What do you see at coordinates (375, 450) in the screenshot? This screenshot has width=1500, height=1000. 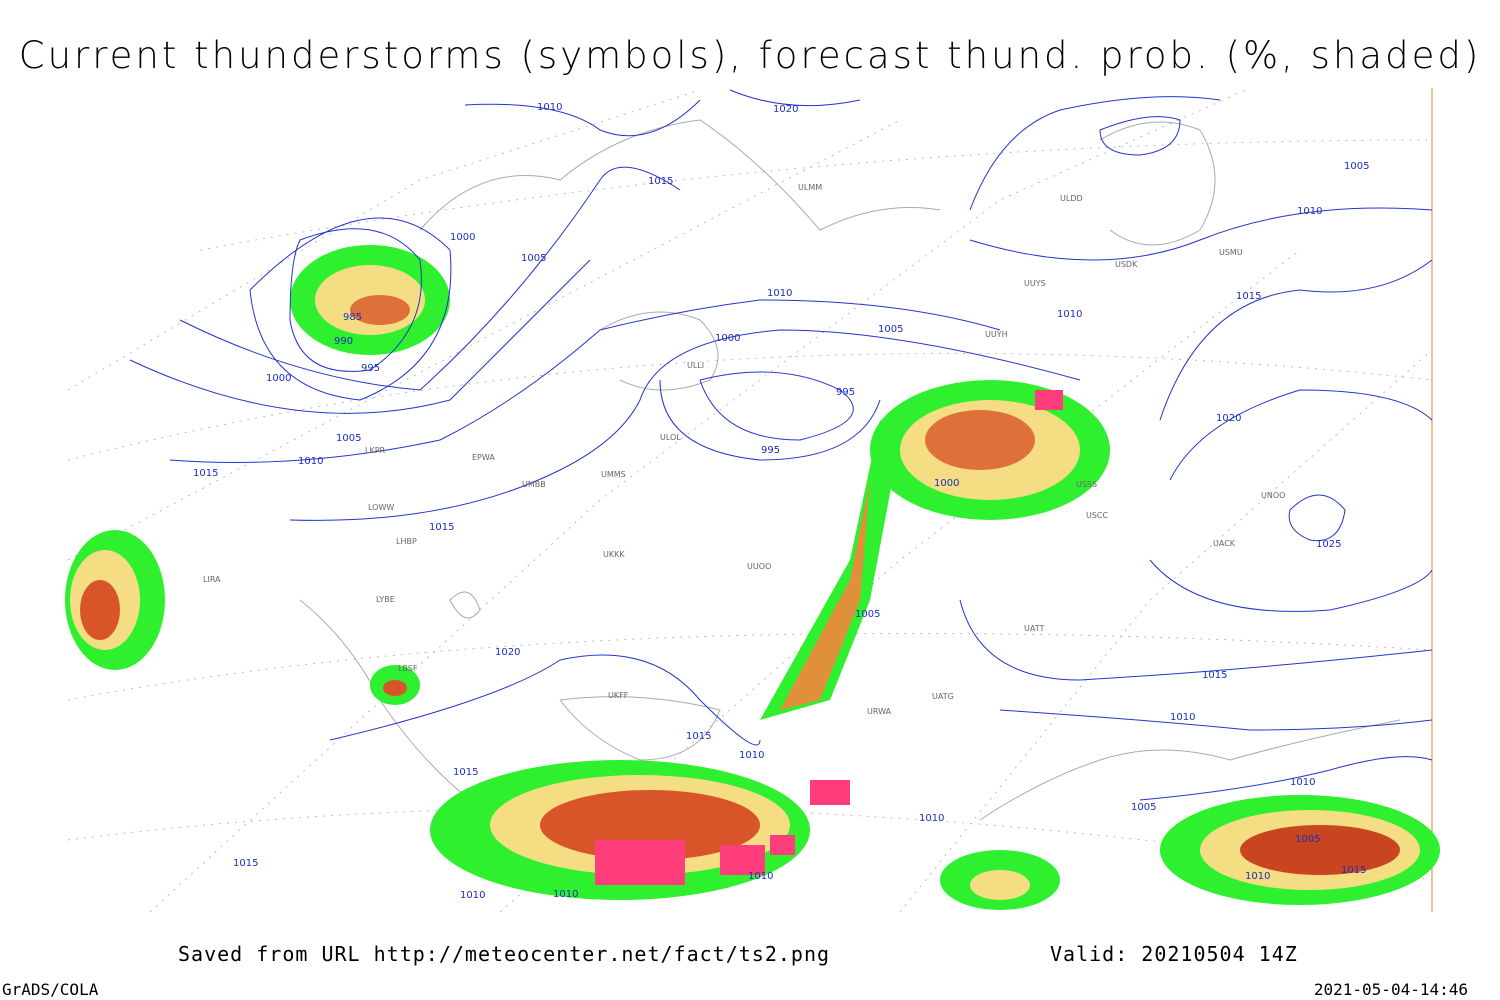 I see `station-label: LKPR` at bounding box center [375, 450].